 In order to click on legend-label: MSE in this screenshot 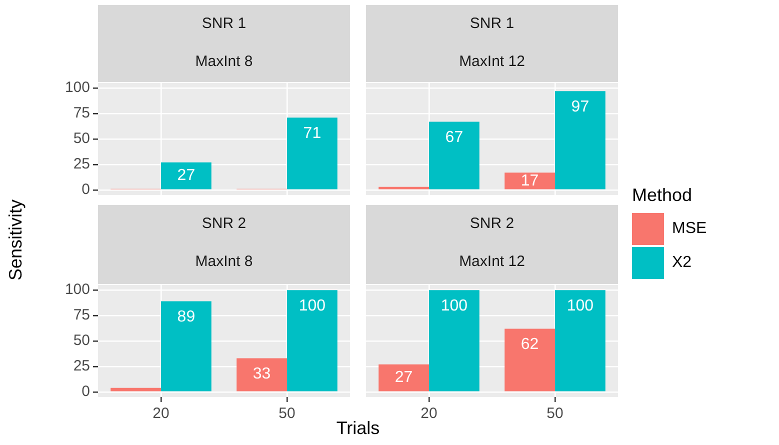, I will do `click(689, 229)`.